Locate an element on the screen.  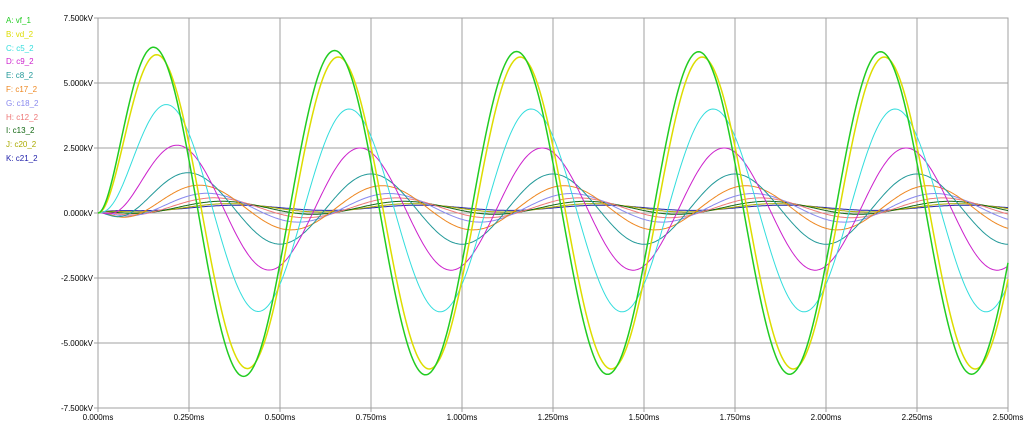
legend-entry: E: c8_2 is located at coordinates (20, 76).